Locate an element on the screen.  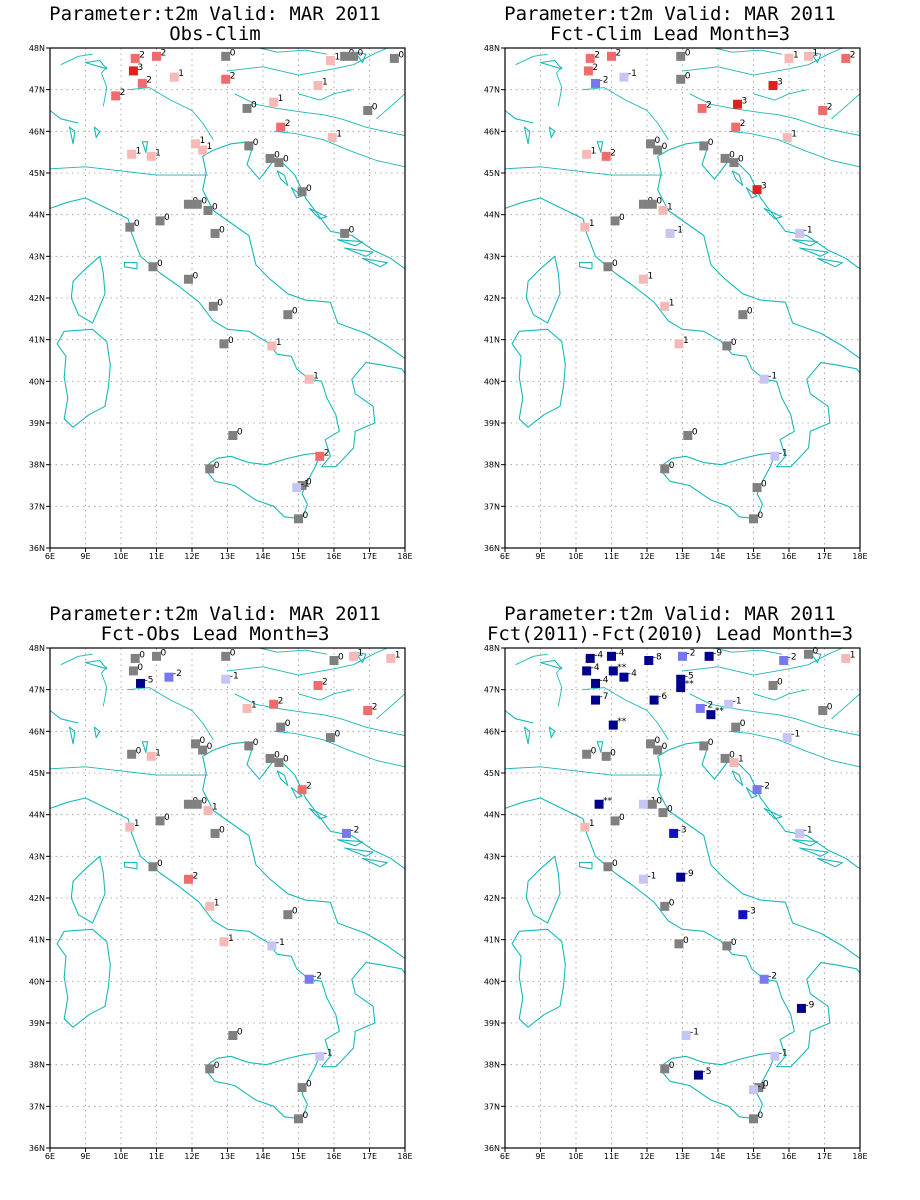
coastline-adriatic is located at coordinates (304, 250).